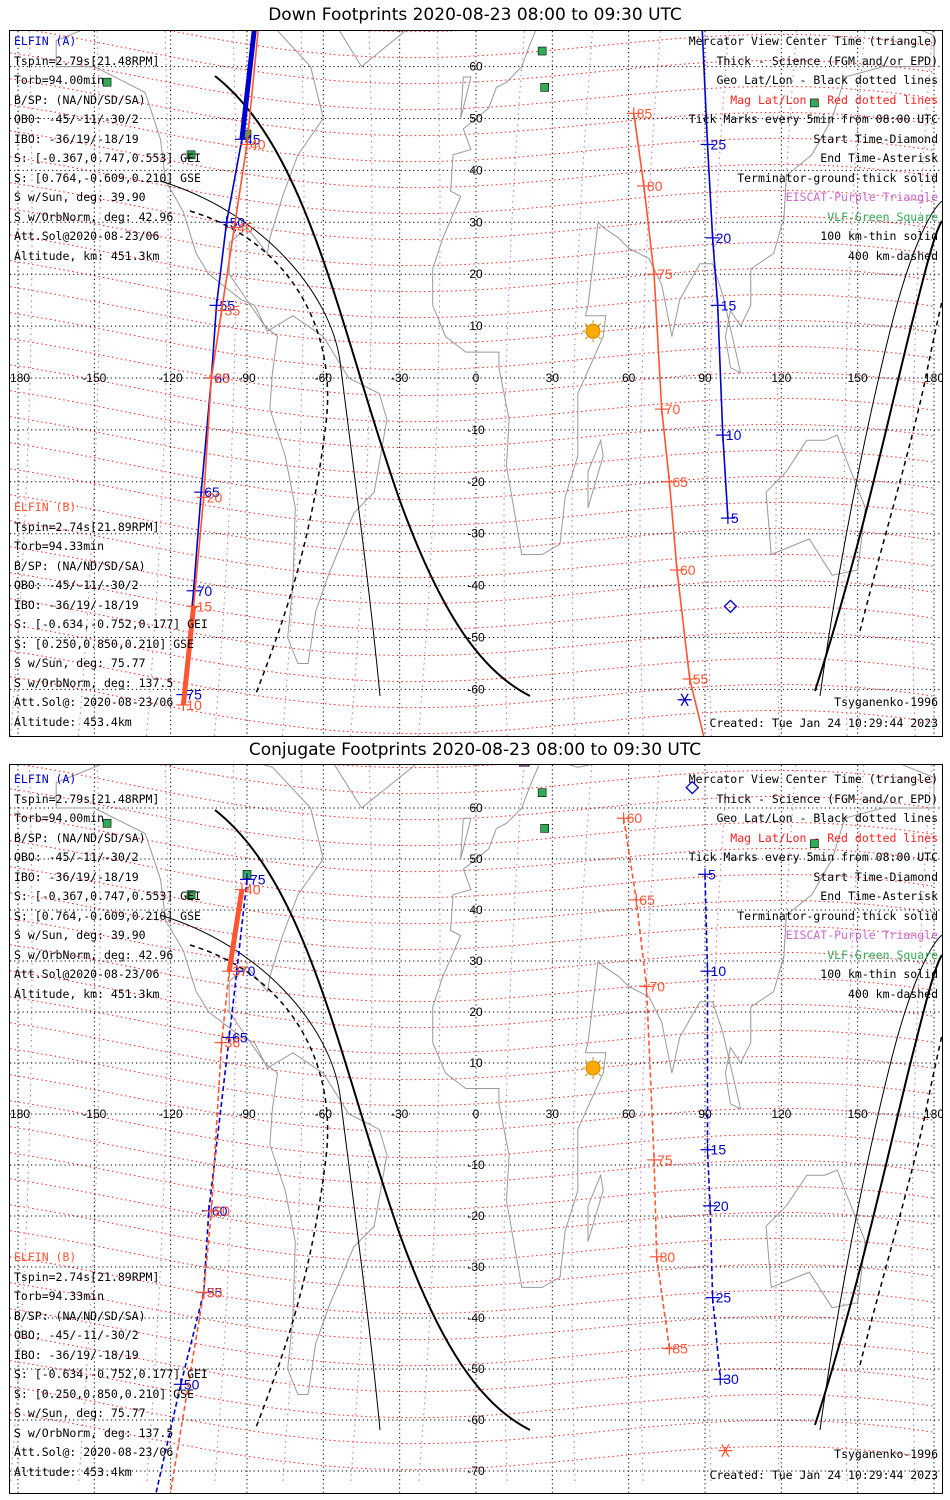  Describe the element at coordinates (629, 378) in the screenshot. I see `lon-tick-label: 60` at that location.